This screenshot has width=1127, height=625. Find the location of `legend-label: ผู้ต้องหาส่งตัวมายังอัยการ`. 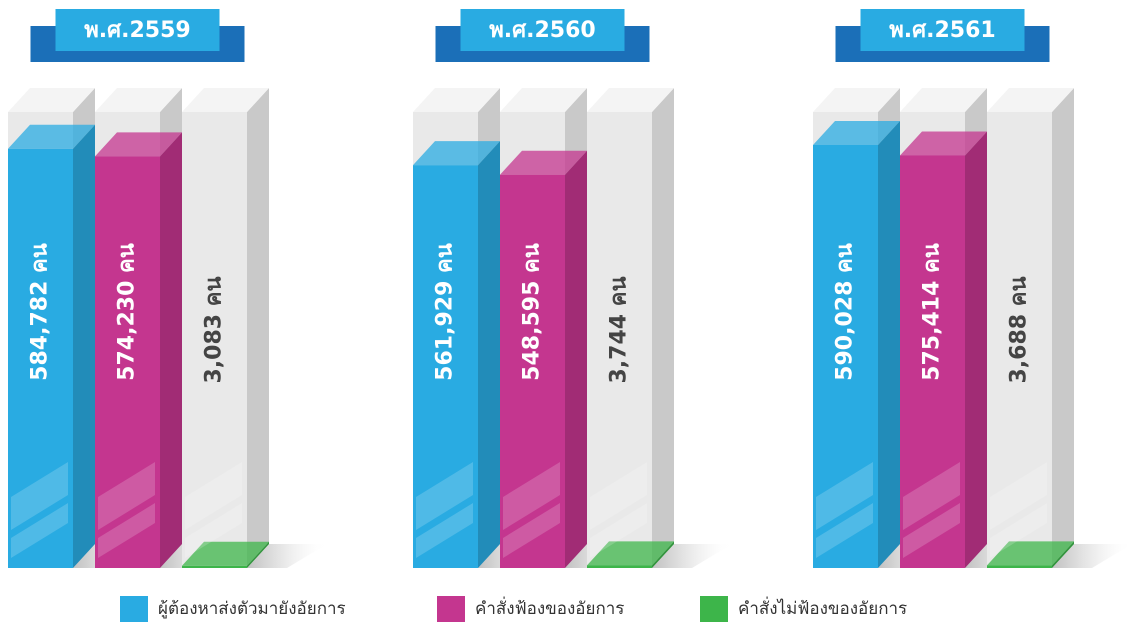

legend-label: ผู้ต้องหาส่งตัวมายังอัยการ is located at coordinates (252, 609).